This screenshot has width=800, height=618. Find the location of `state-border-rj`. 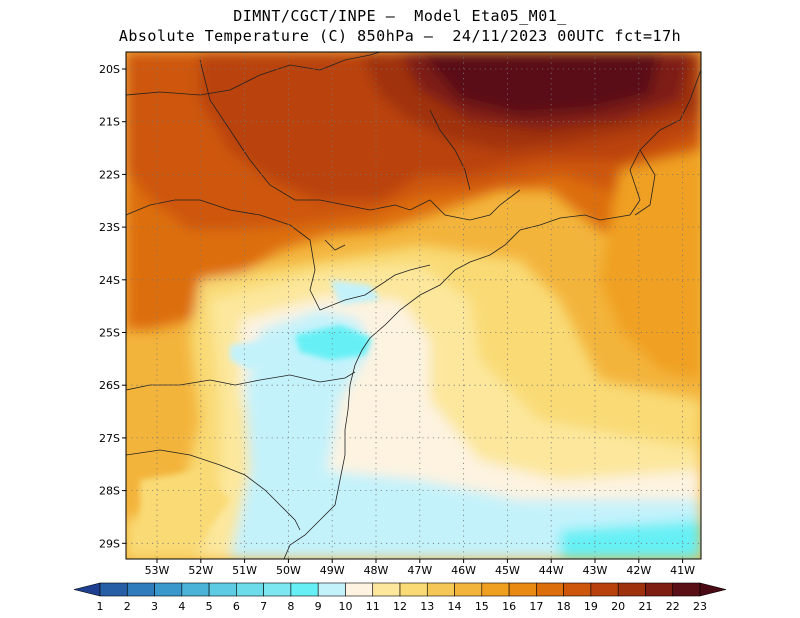

state-border-rj is located at coordinates (645, 182).